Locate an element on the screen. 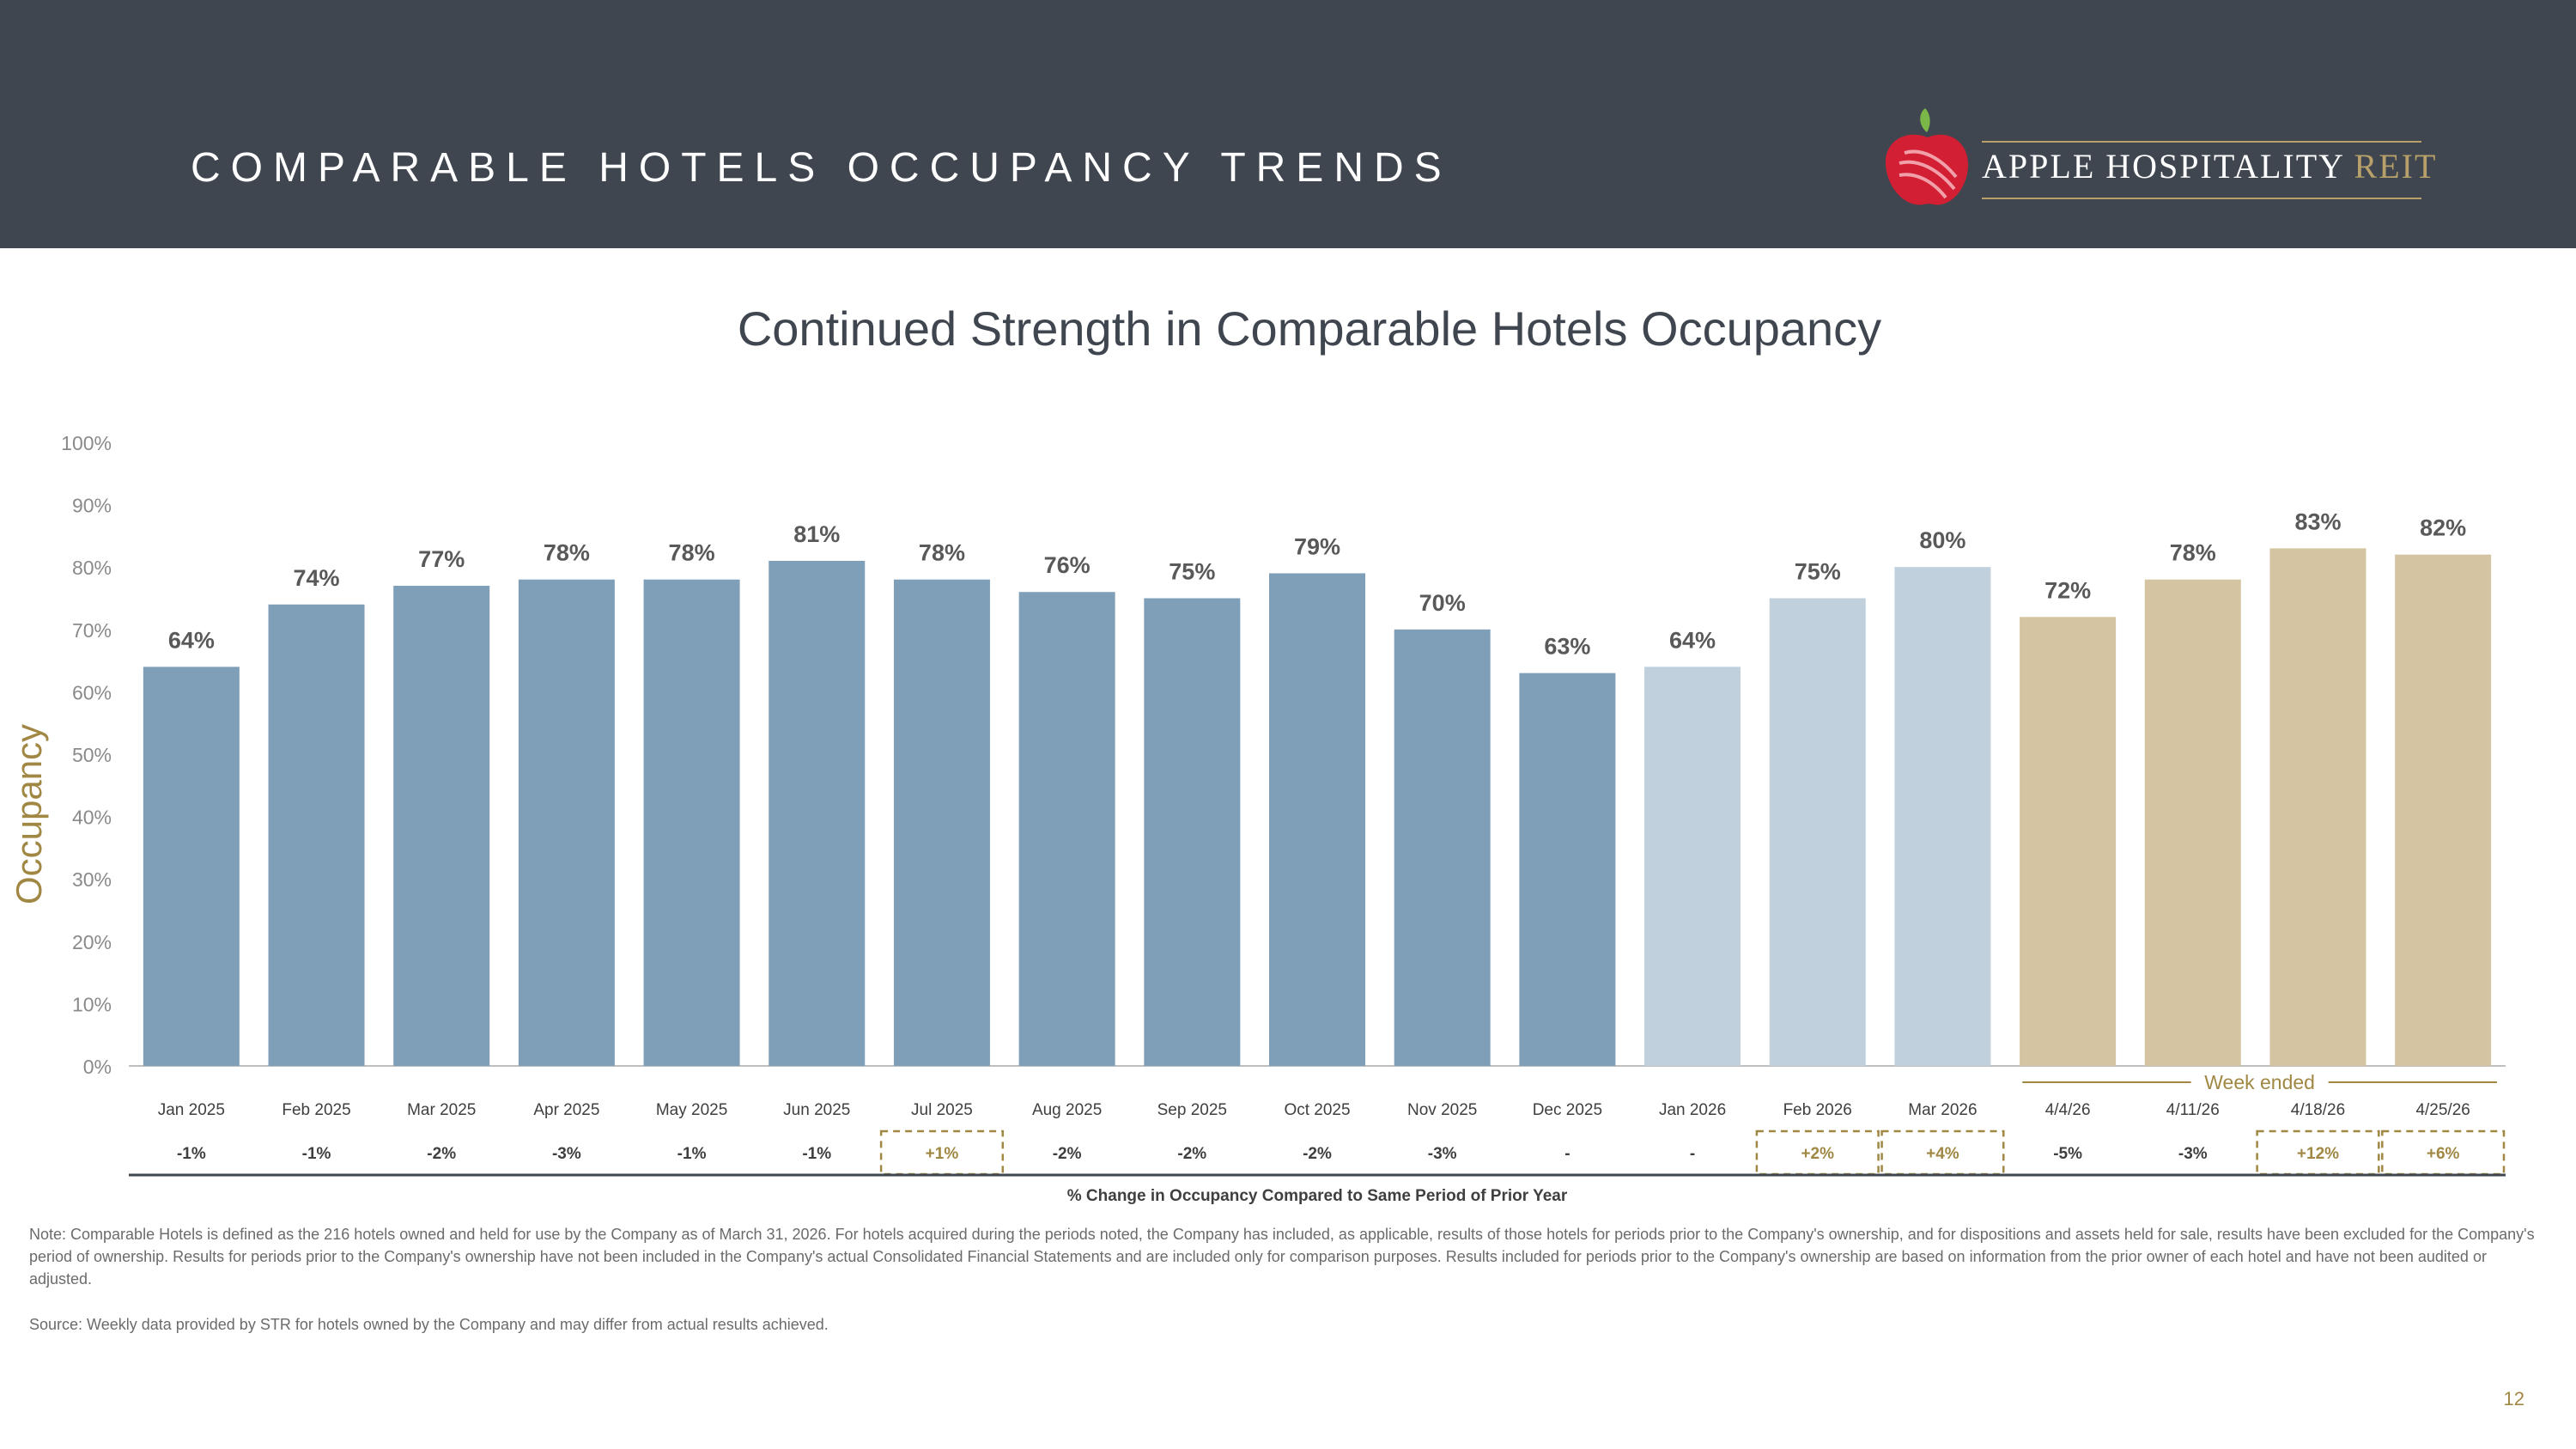 This screenshot has width=2576, height=1449. company-logo: APPLE HOSPITALITY REIT is located at coordinates (2157, 159).